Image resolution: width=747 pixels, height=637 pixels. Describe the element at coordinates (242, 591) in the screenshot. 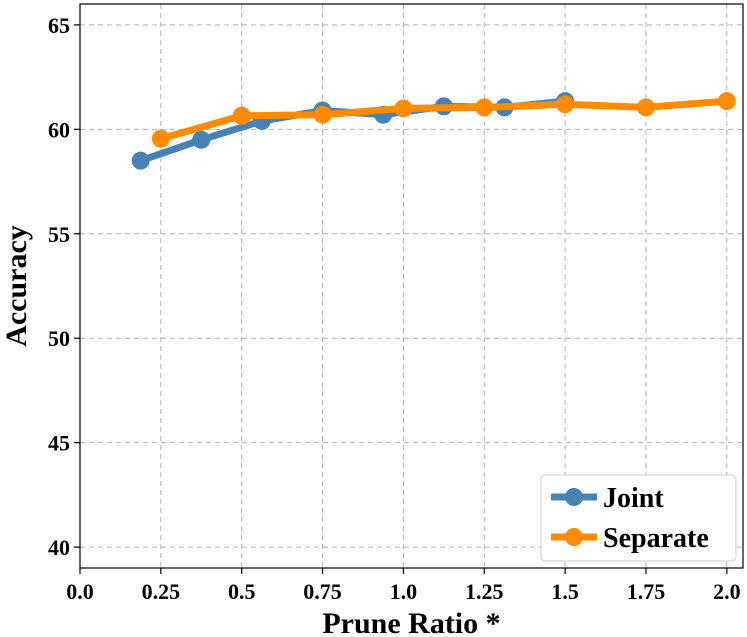

I see `x-tick-label: 0.5` at that location.